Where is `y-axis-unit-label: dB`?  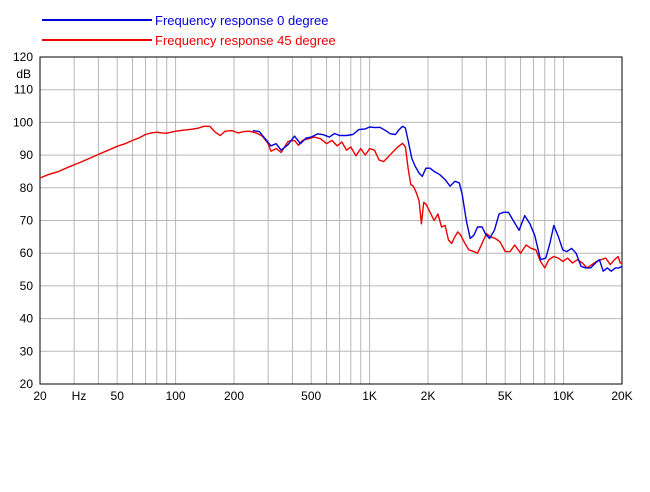 y-axis-unit-label: dB is located at coordinates (23, 74).